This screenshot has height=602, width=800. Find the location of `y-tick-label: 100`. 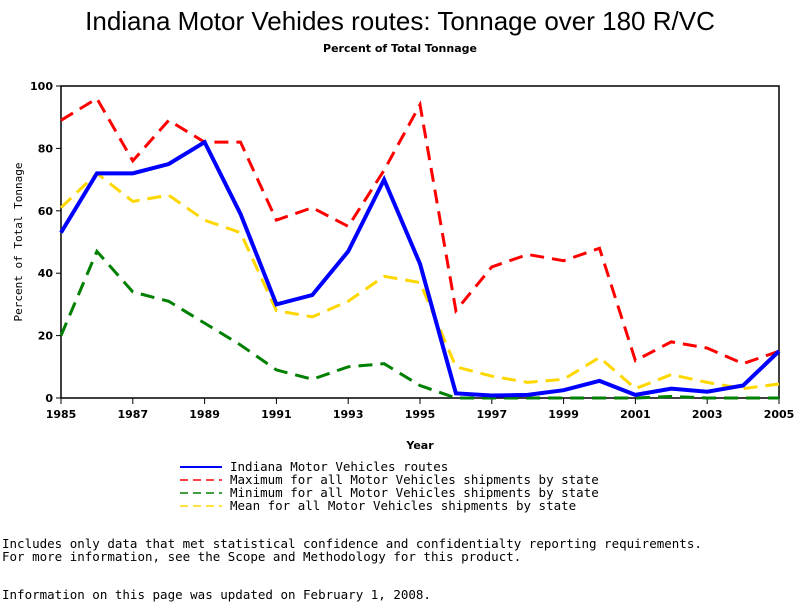

y-tick-label: 100 is located at coordinates (41, 86).